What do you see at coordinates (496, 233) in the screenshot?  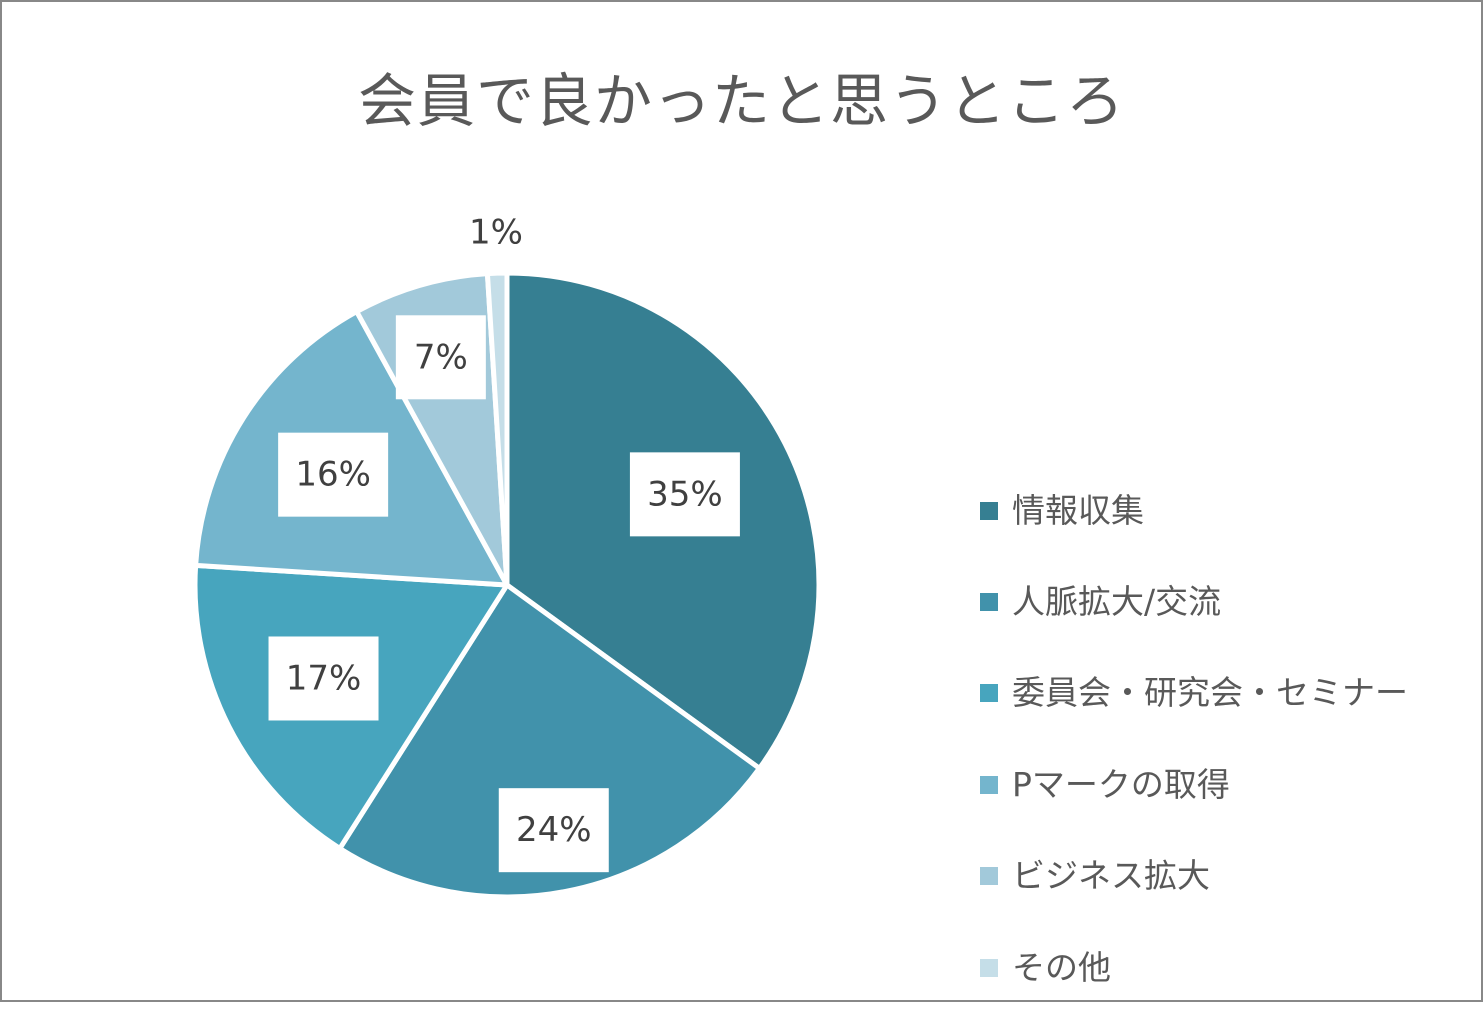 I see `data-label-6: 1%` at bounding box center [496, 233].